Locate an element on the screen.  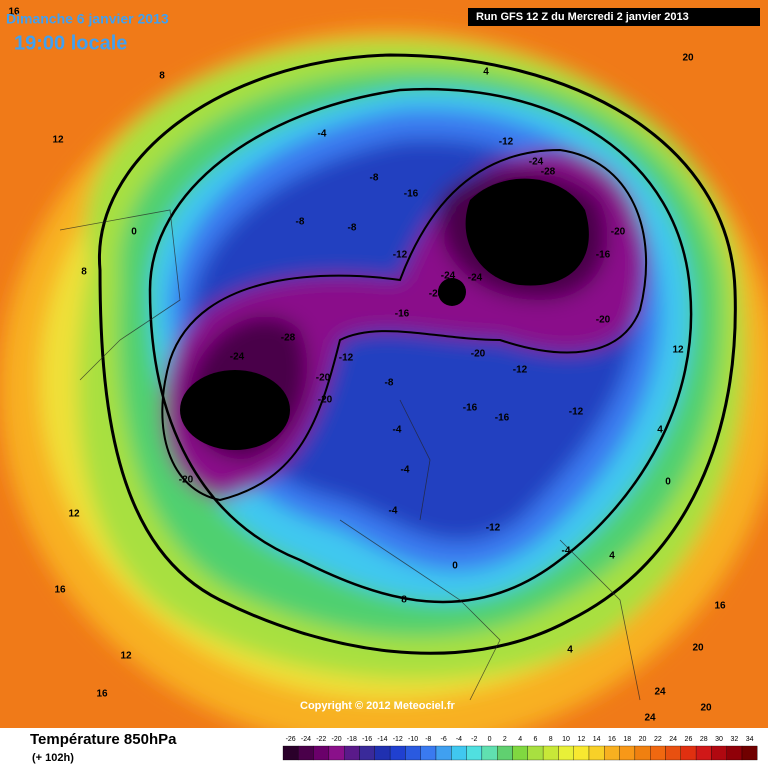
colorbar-label: -18 is located at coordinates (352, 739).